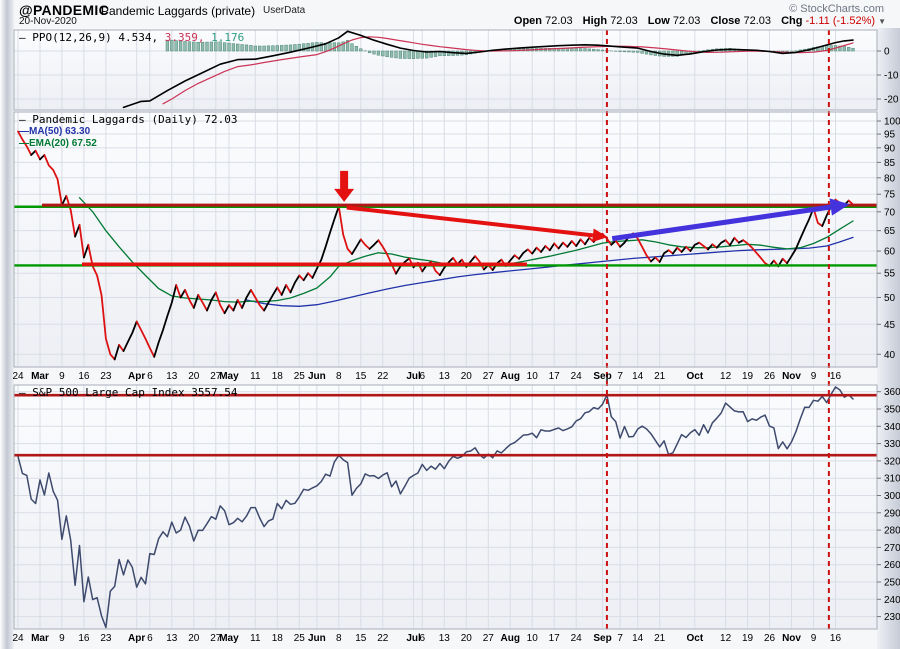 This screenshot has width=900, height=649. What do you see at coordinates (890, 195) in the screenshot?
I see `svg-text: 75` at bounding box center [890, 195].